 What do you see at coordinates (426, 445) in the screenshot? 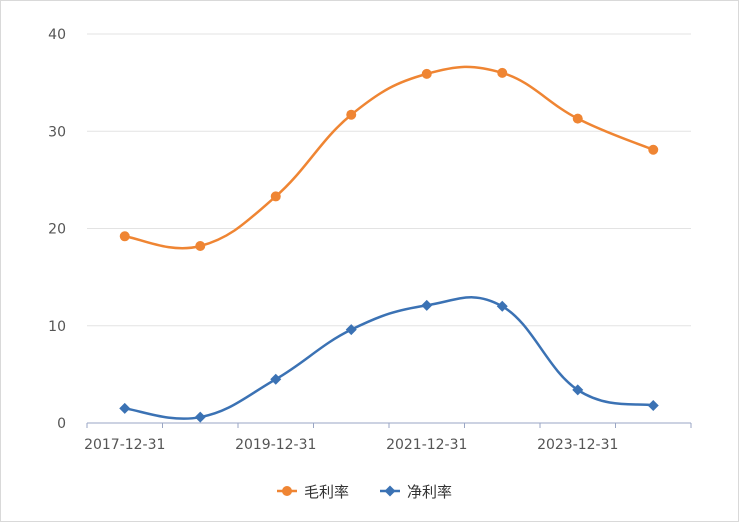
I see `x-tick-label: 2021-12-31` at bounding box center [426, 445].